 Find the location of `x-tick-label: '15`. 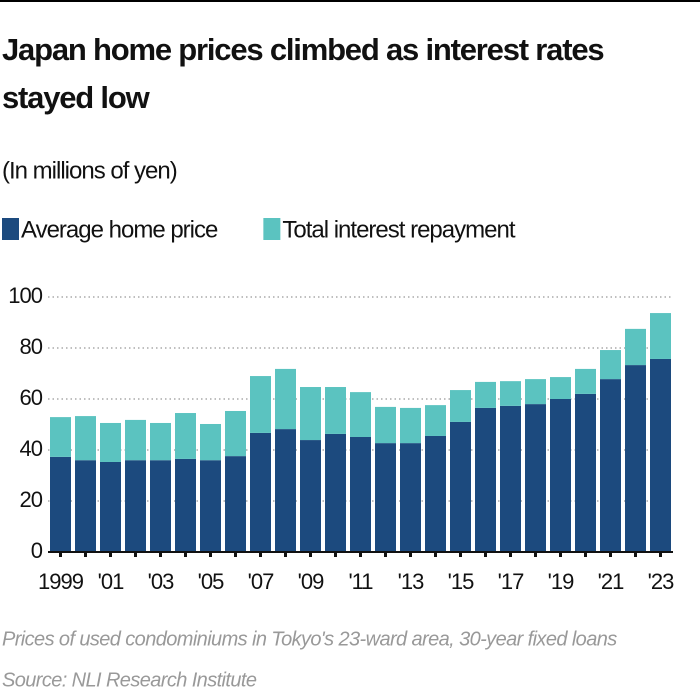

x-tick-label: '15 is located at coordinates (461, 581).